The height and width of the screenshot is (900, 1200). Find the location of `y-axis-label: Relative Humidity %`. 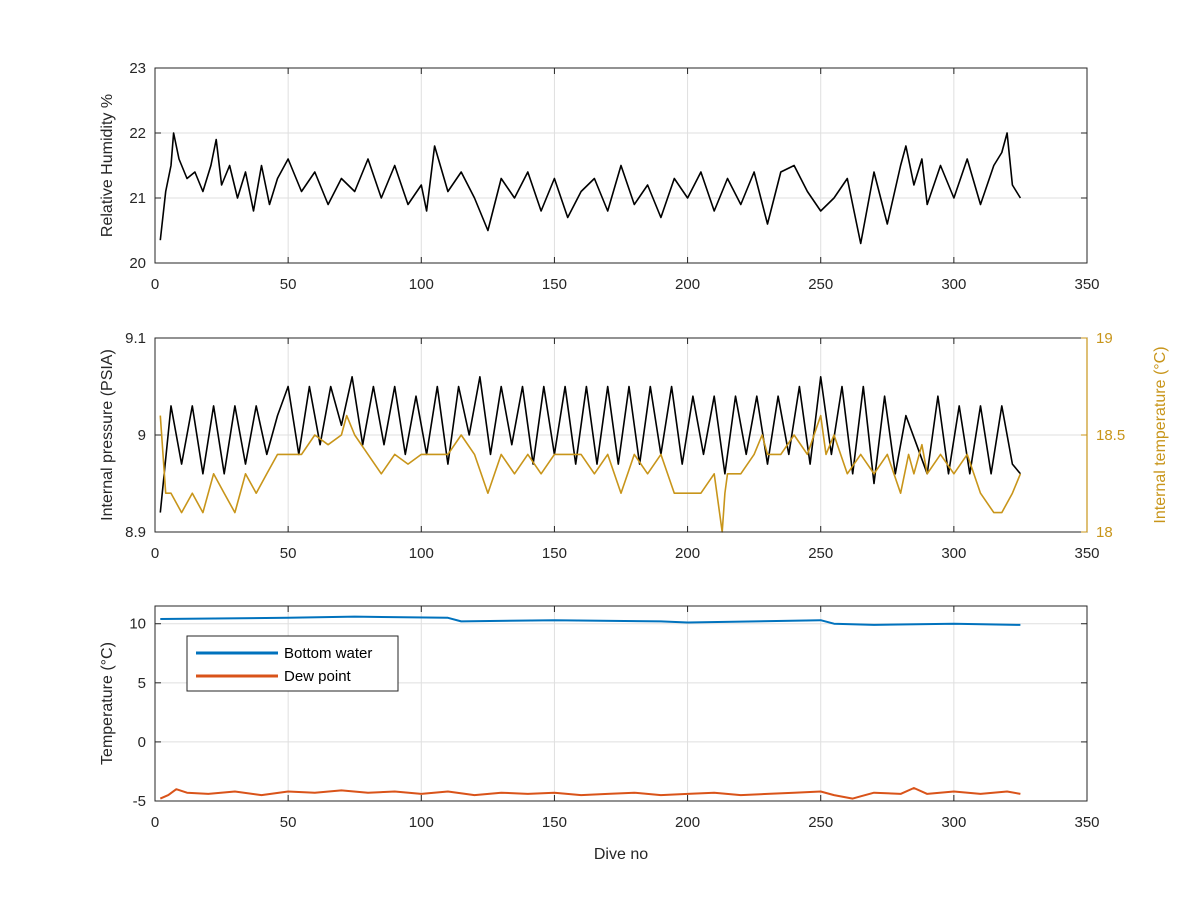

y-axis-label: Relative Humidity % is located at coordinates (107, 165).